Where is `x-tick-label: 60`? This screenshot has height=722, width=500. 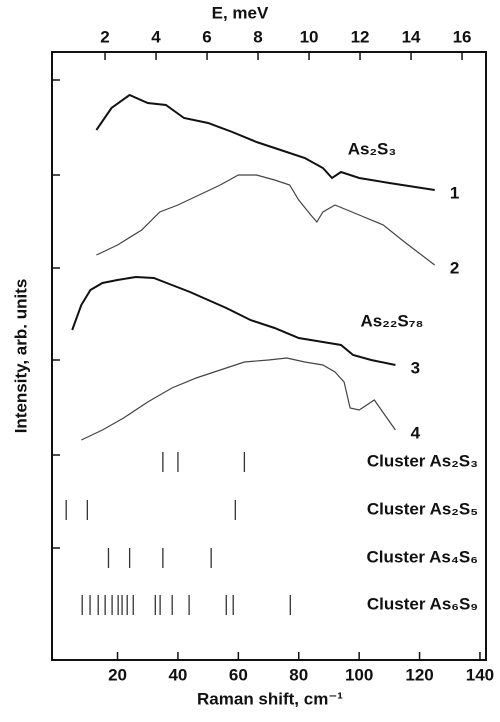 x-tick-label: 60 is located at coordinates (238, 674).